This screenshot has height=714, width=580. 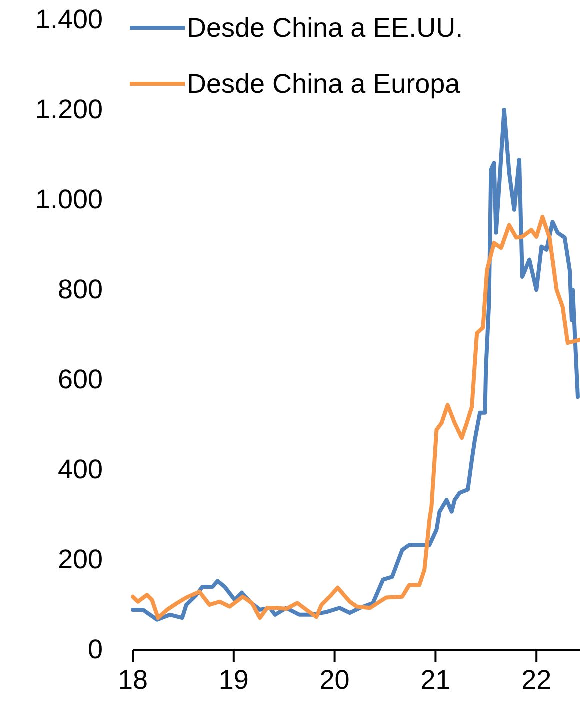 What do you see at coordinates (80, 379) in the screenshot?
I see `y-tick-label: 600` at bounding box center [80, 379].